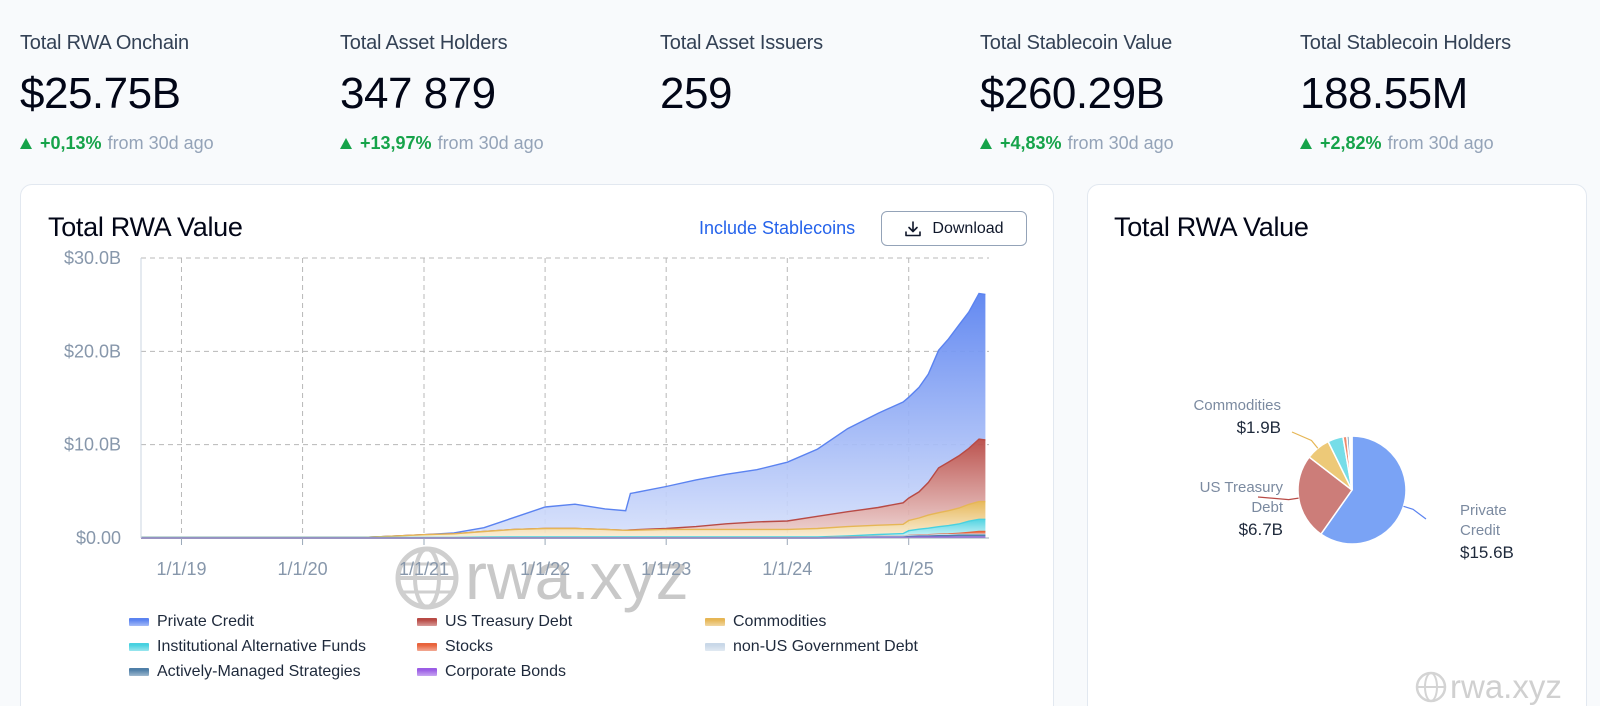 This screenshot has width=1600, height=706. I want to click on chart-watermark: rwa.xyz, so click(542, 576).